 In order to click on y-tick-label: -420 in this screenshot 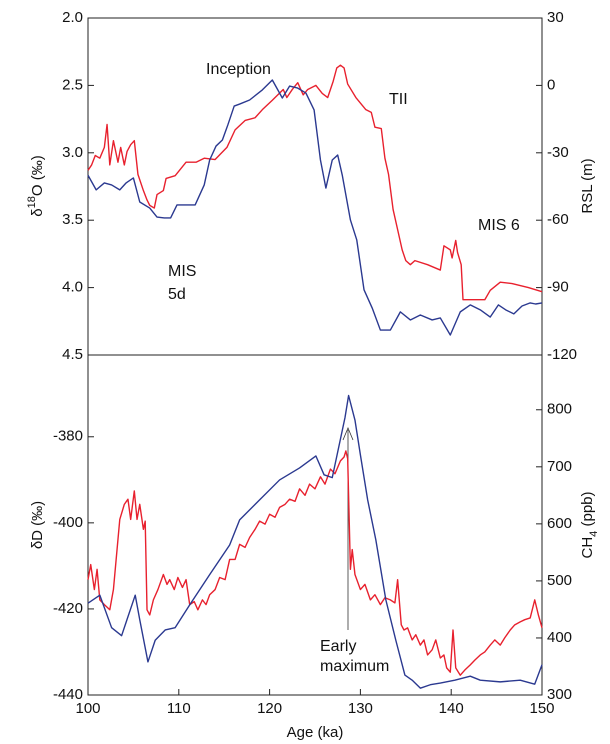, I will do `click(68, 608)`.